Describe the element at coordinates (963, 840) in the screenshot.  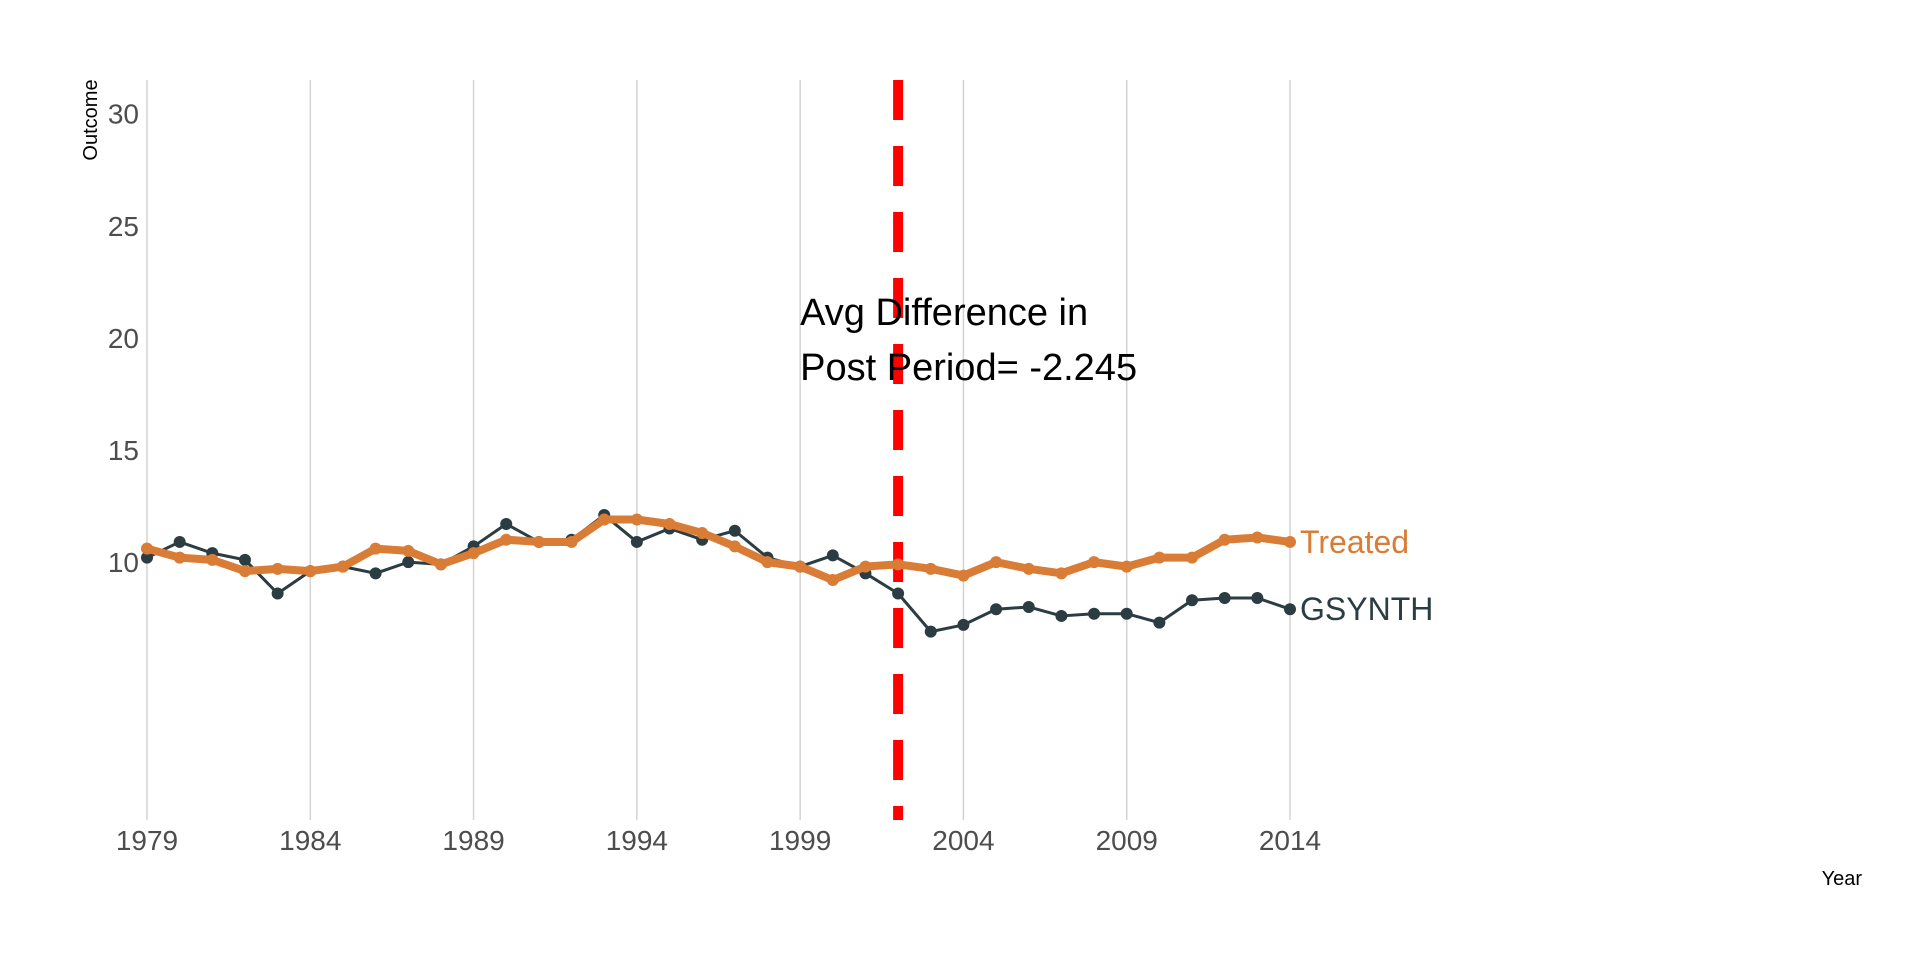
I see `x-tick-label-2004: 2004` at that location.